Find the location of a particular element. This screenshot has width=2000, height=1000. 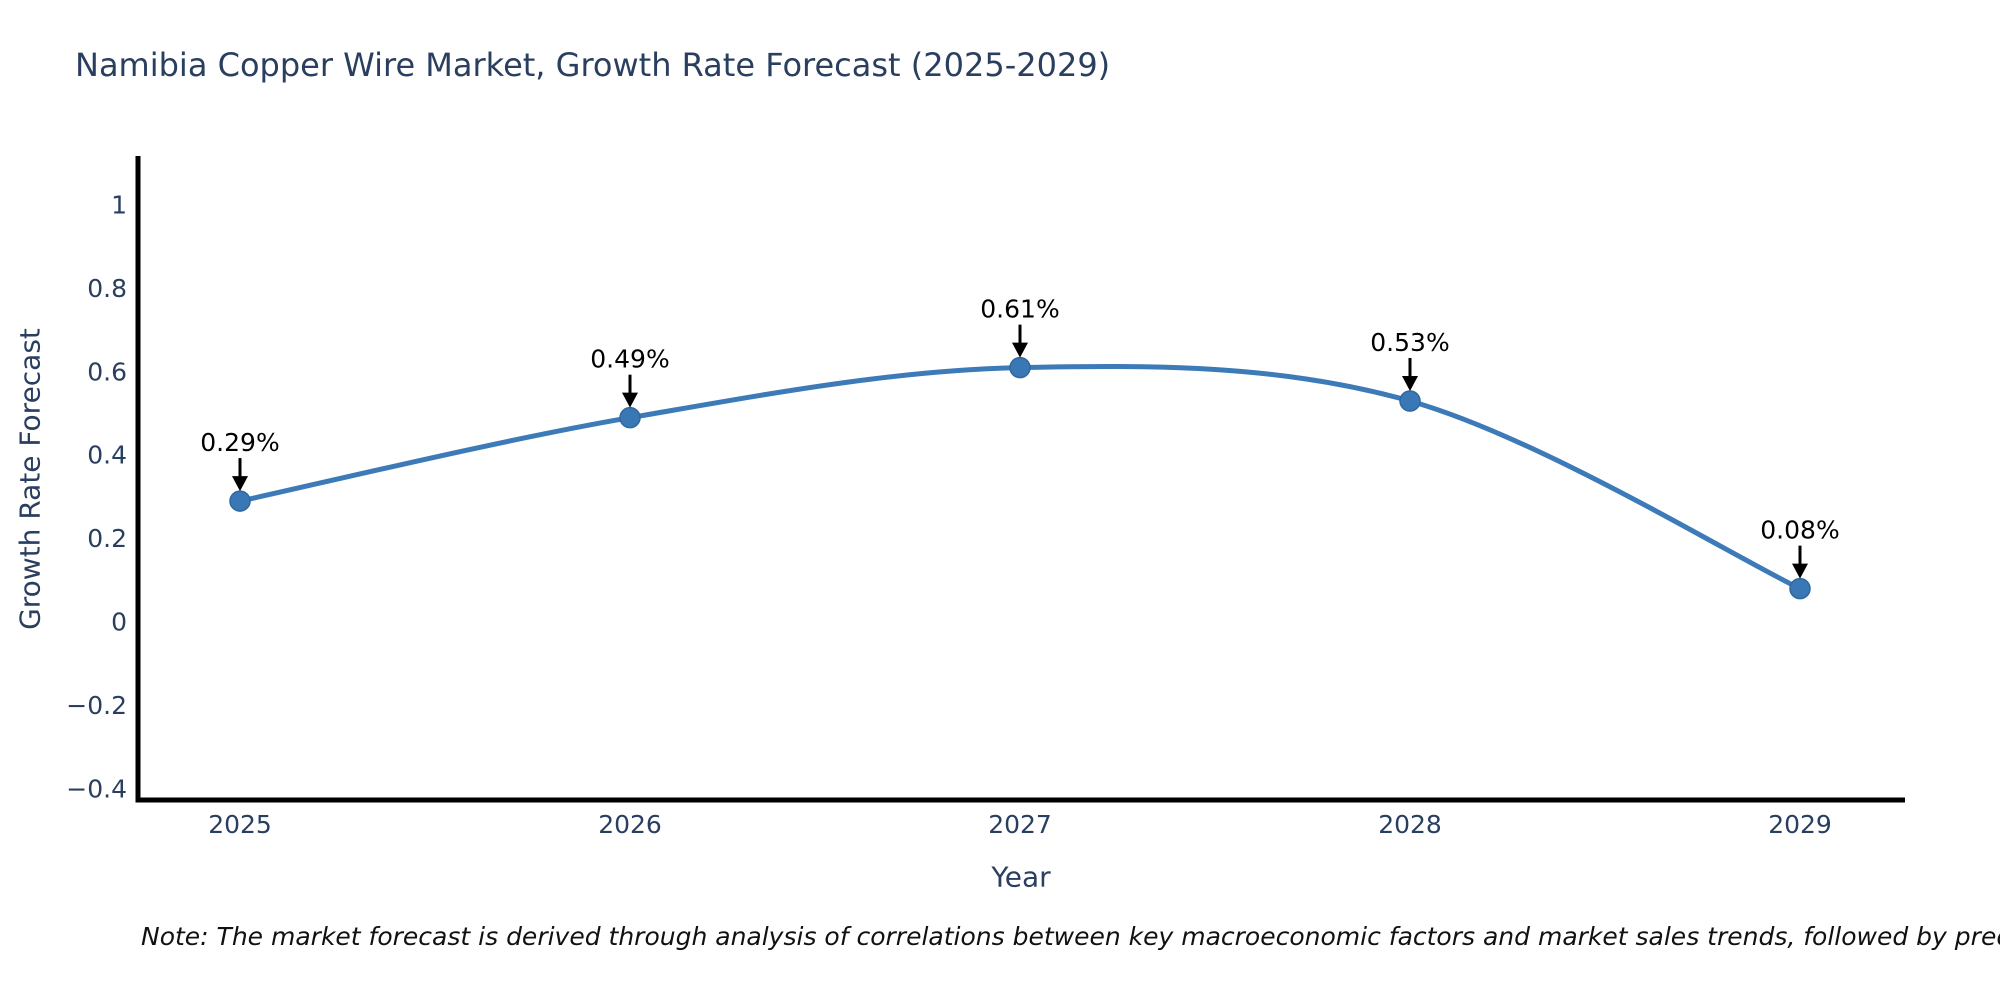

y-tick-label: 0.8 is located at coordinates (107, 288).